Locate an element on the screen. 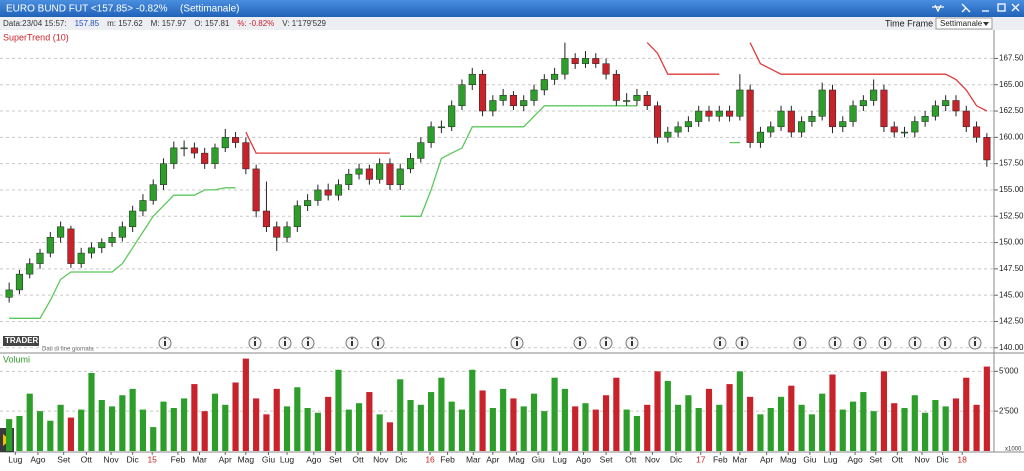 This screenshot has height=471, width=1024. info-field: V: 1'179'529 is located at coordinates (304, 23).